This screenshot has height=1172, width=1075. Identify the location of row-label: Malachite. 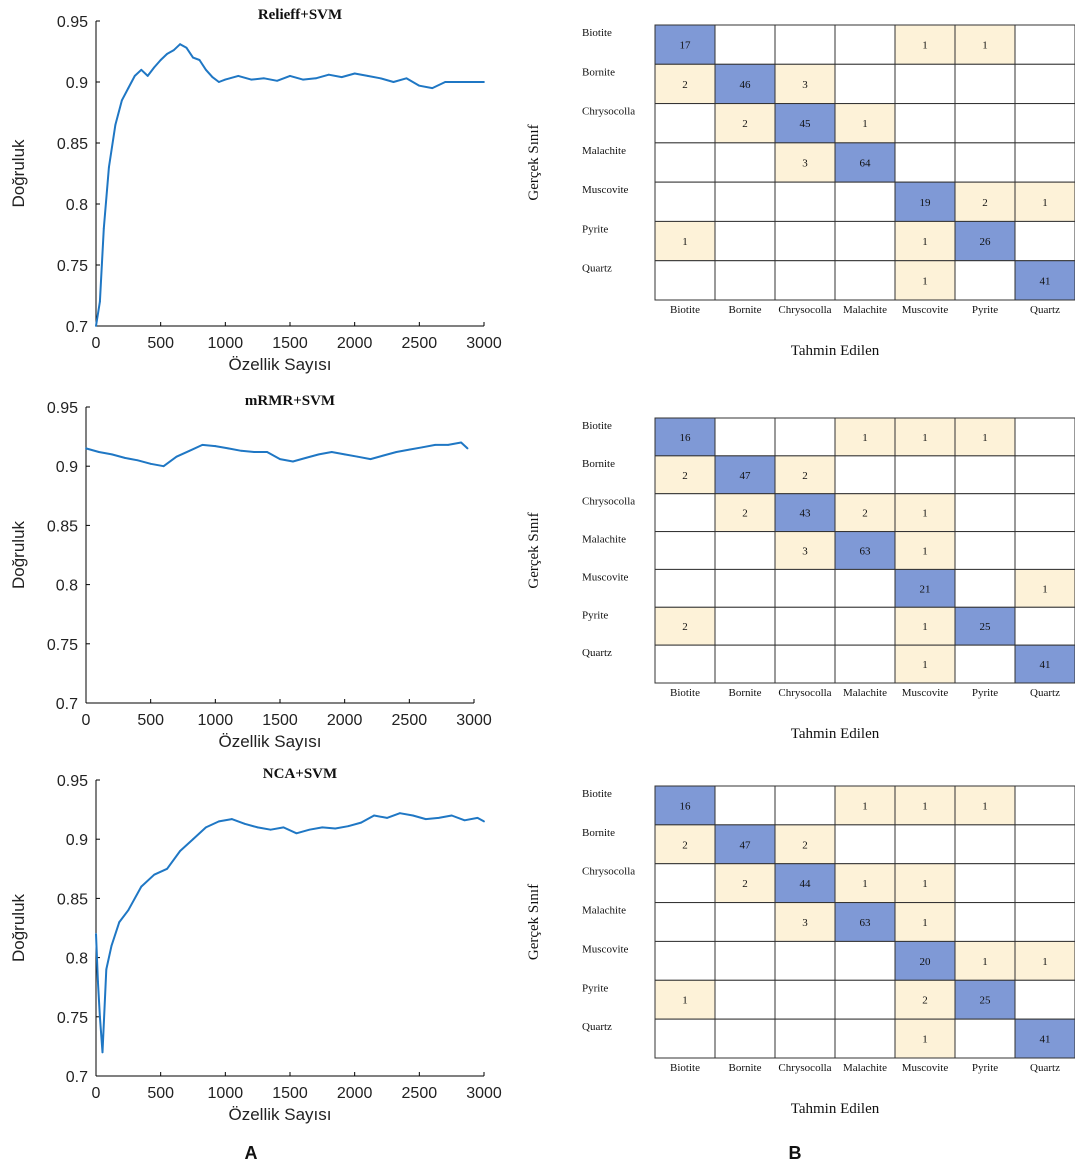
(604, 540).